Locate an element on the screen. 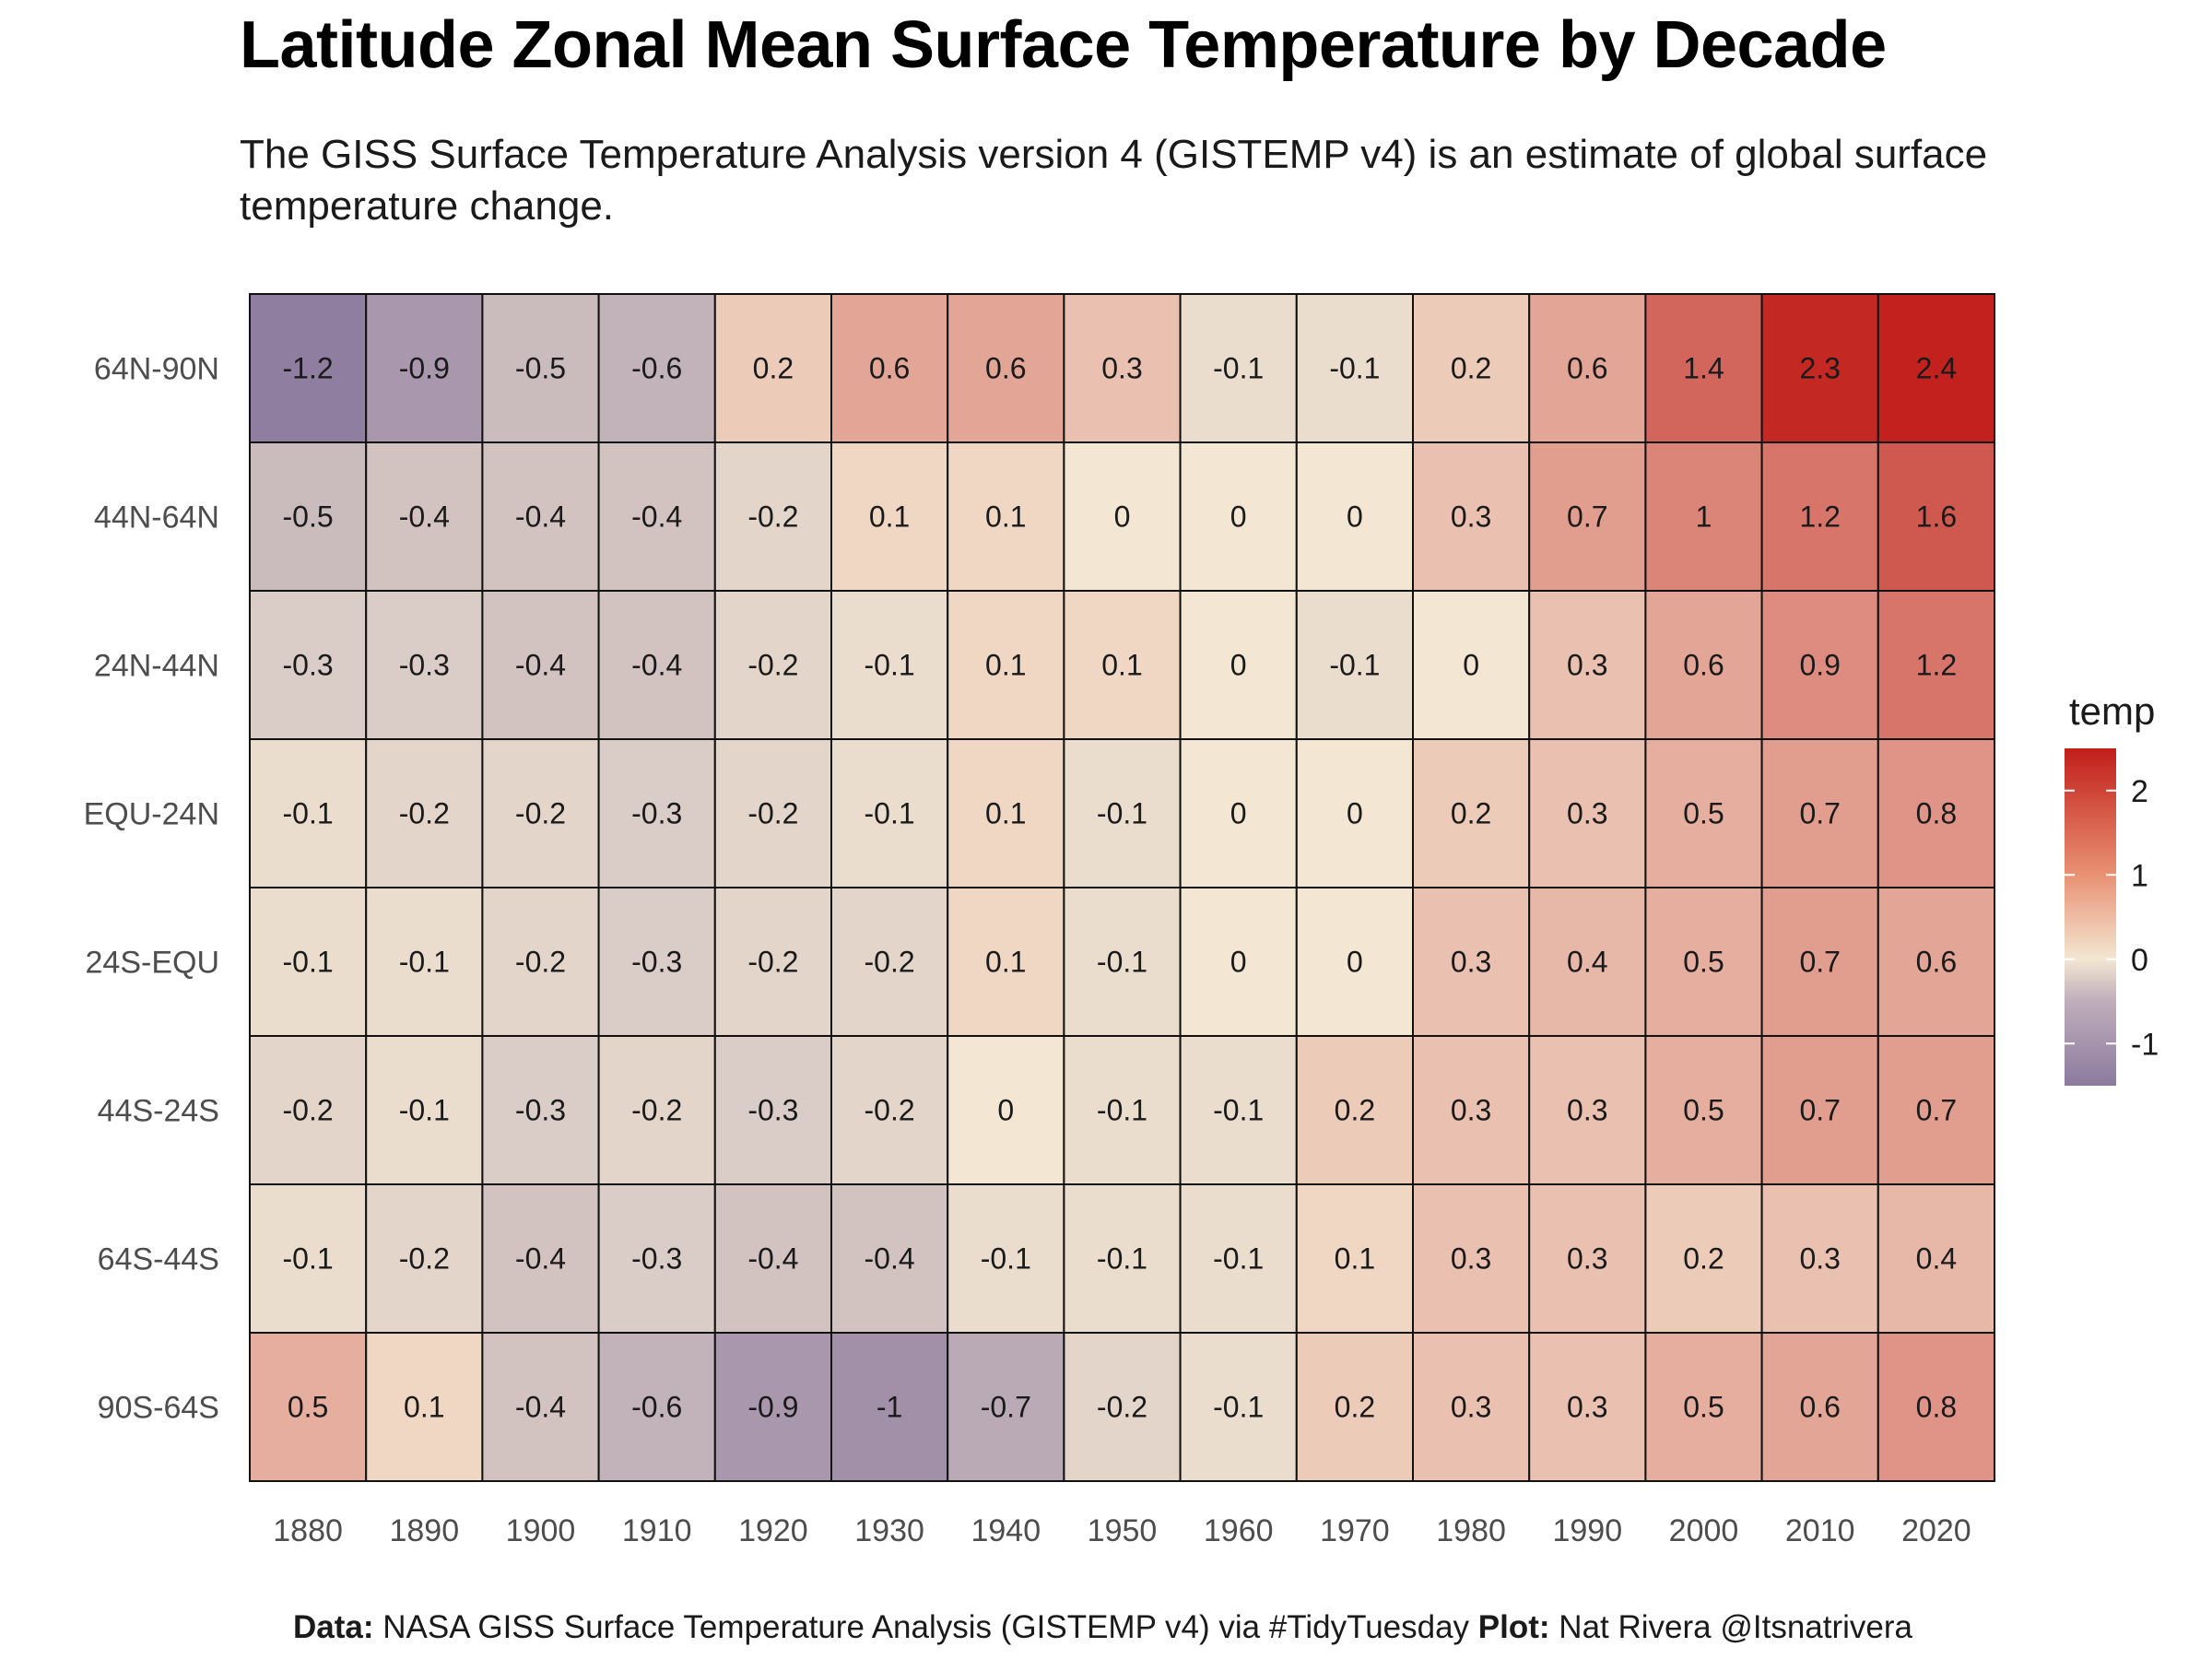 Image resolution: width=2212 pixels, height=1659 pixels. cell-value-label: -0.4 is located at coordinates (540, 1407).